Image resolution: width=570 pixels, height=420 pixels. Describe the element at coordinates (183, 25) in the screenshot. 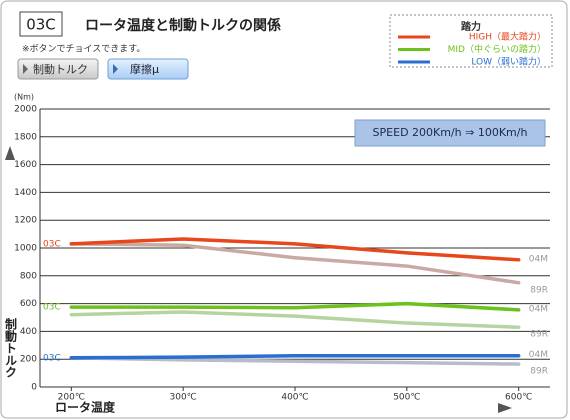

I see `chart-title: ロータ温度と制動トルクの関係` at that location.